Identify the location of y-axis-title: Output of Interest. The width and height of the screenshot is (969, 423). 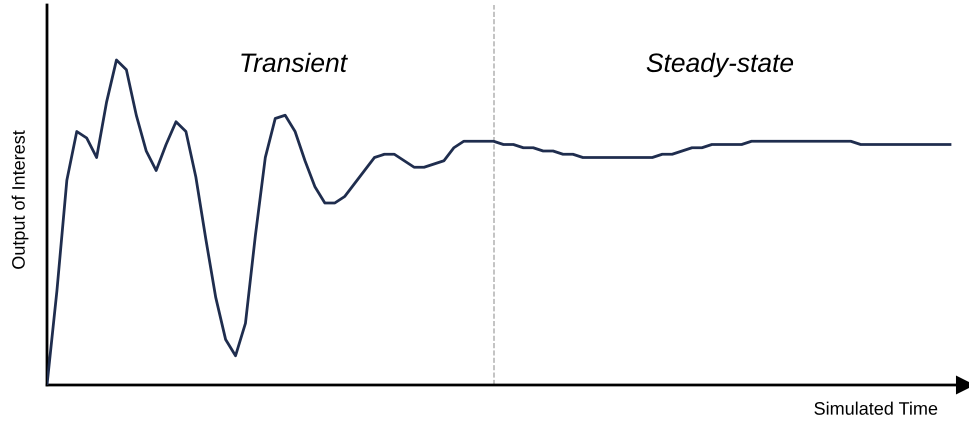
(20, 199).